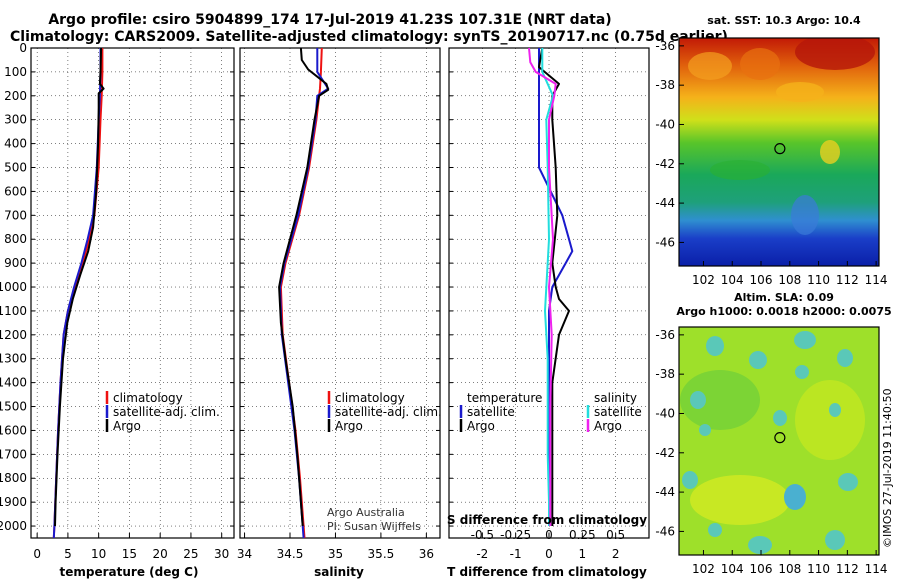  What do you see at coordinates (547, 572) in the screenshot?
I see `t-difference-axis-label: T difference from climatology` at bounding box center [547, 572].